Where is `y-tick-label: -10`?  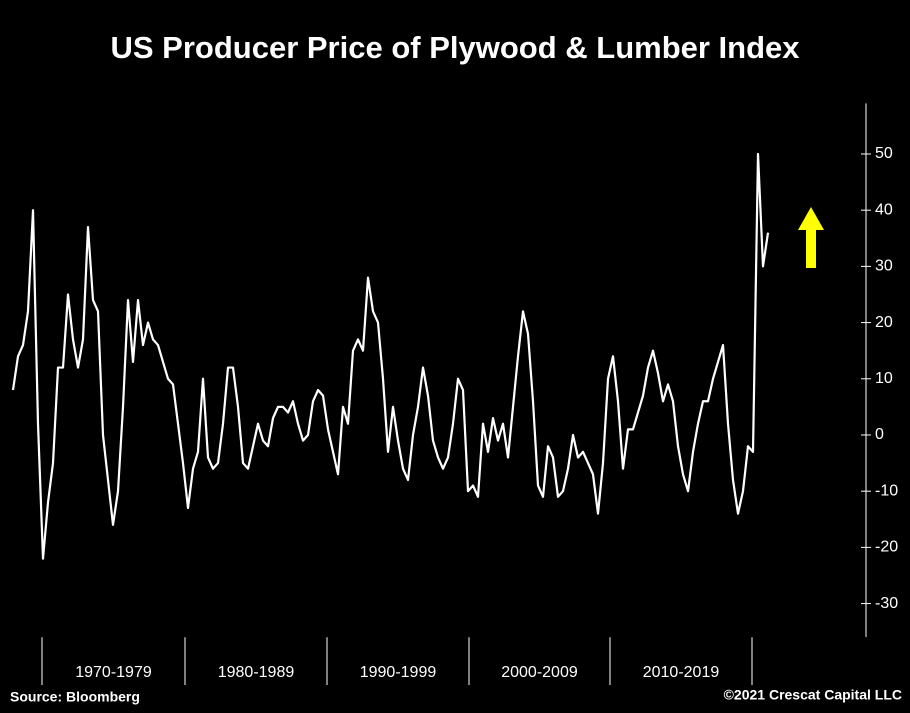
y-tick-label: -10 is located at coordinates (886, 490).